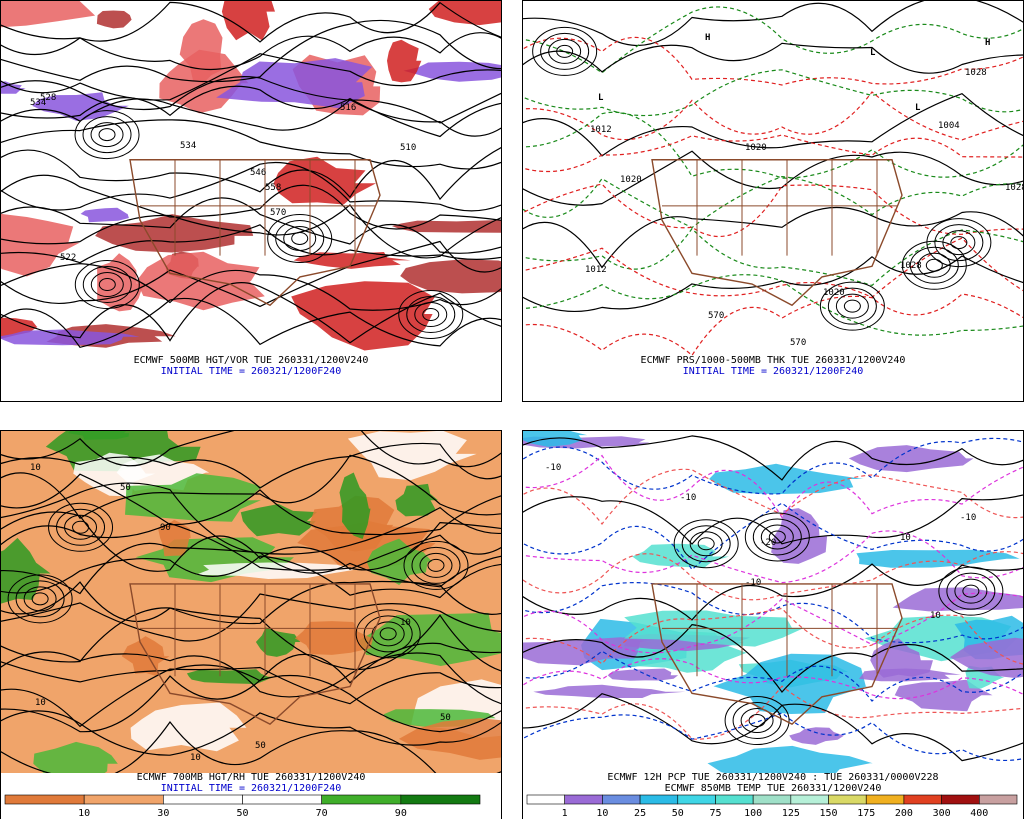  I want to click on contour-label: 570, so click(798, 343).